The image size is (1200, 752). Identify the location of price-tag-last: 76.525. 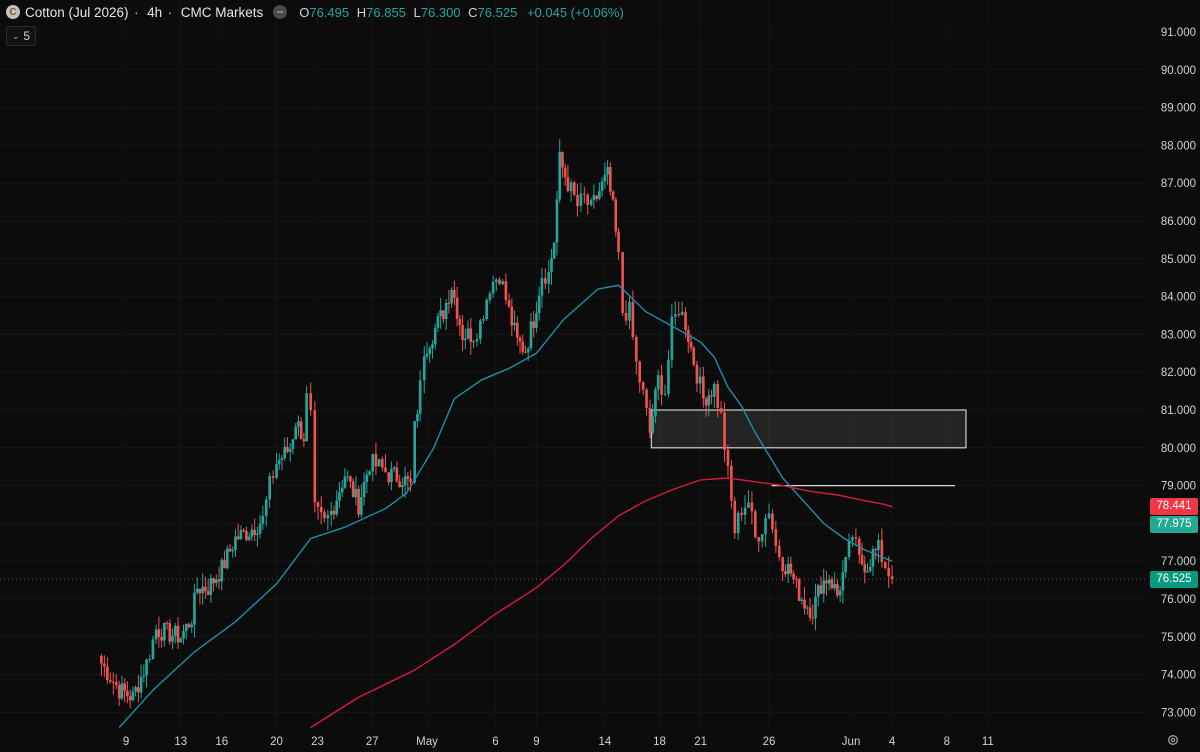
(1174, 579).